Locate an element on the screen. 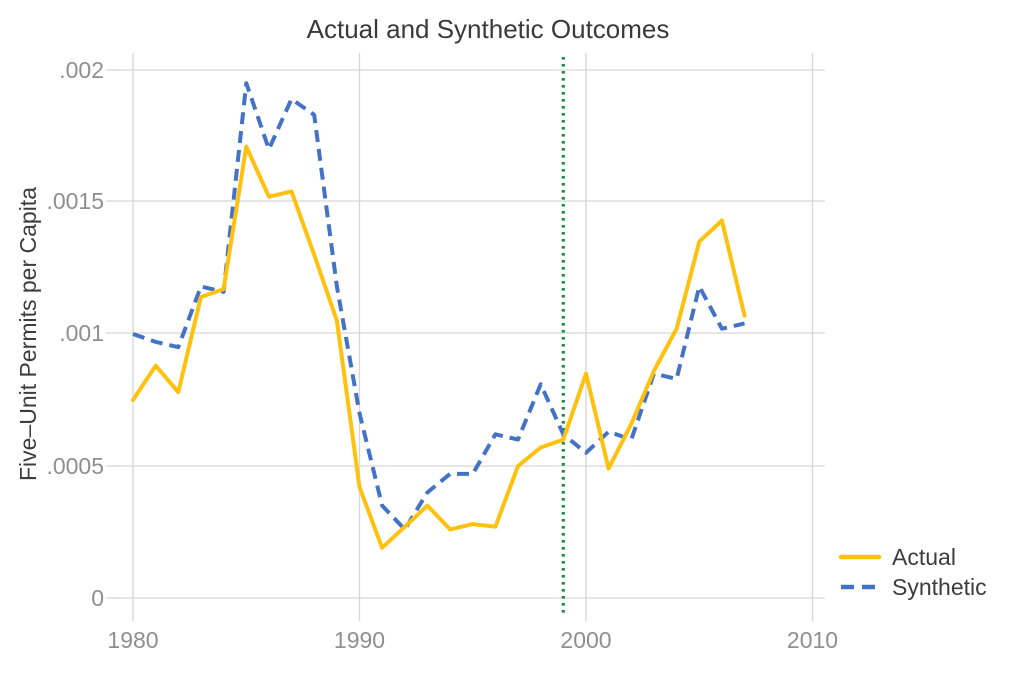 The image size is (1013, 680). xtick-label-2000: 2000 is located at coordinates (585, 640).